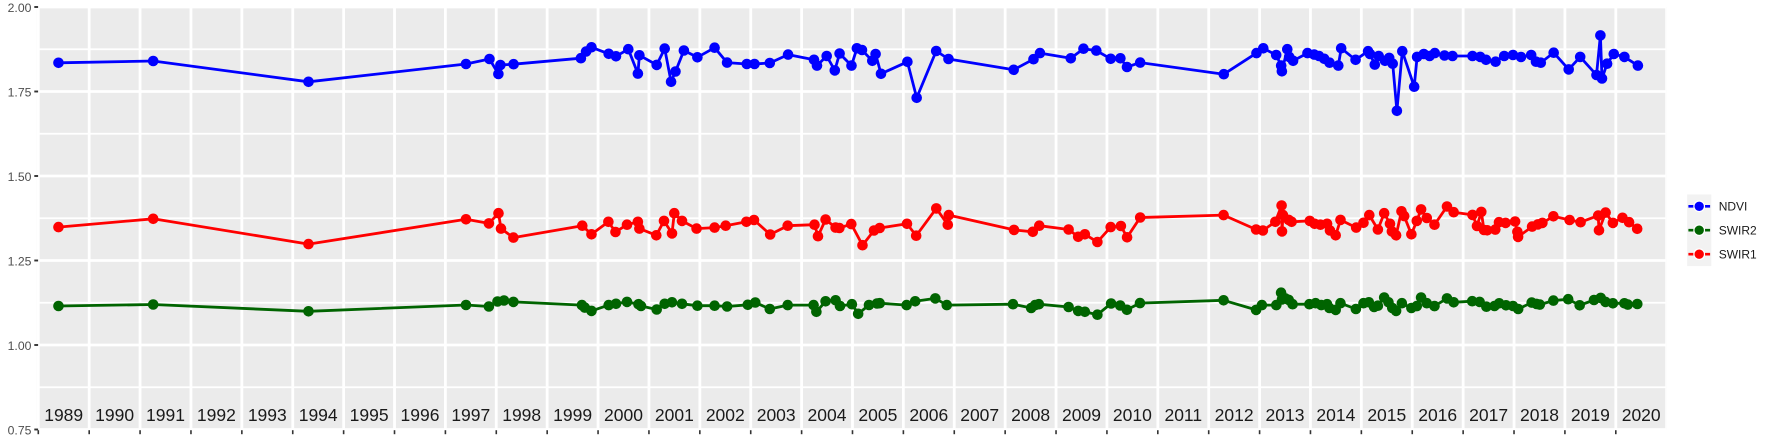  What do you see at coordinates (1738, 254) in the screenshot?
I see `svg-text: SWIR1` at bounding box center [1738, 254].